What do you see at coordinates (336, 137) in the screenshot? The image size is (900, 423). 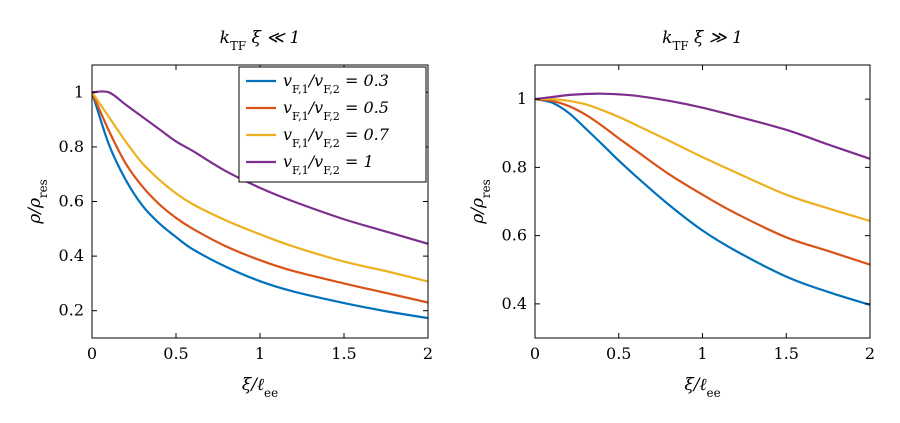 I see `legend-label: vF,1/vF,2 = 0.7` at bounding box center [336, 137].